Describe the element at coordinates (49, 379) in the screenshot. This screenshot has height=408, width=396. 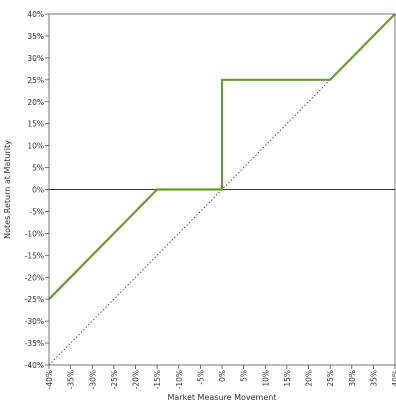
I see `x-tick-label: -40%` at that location.